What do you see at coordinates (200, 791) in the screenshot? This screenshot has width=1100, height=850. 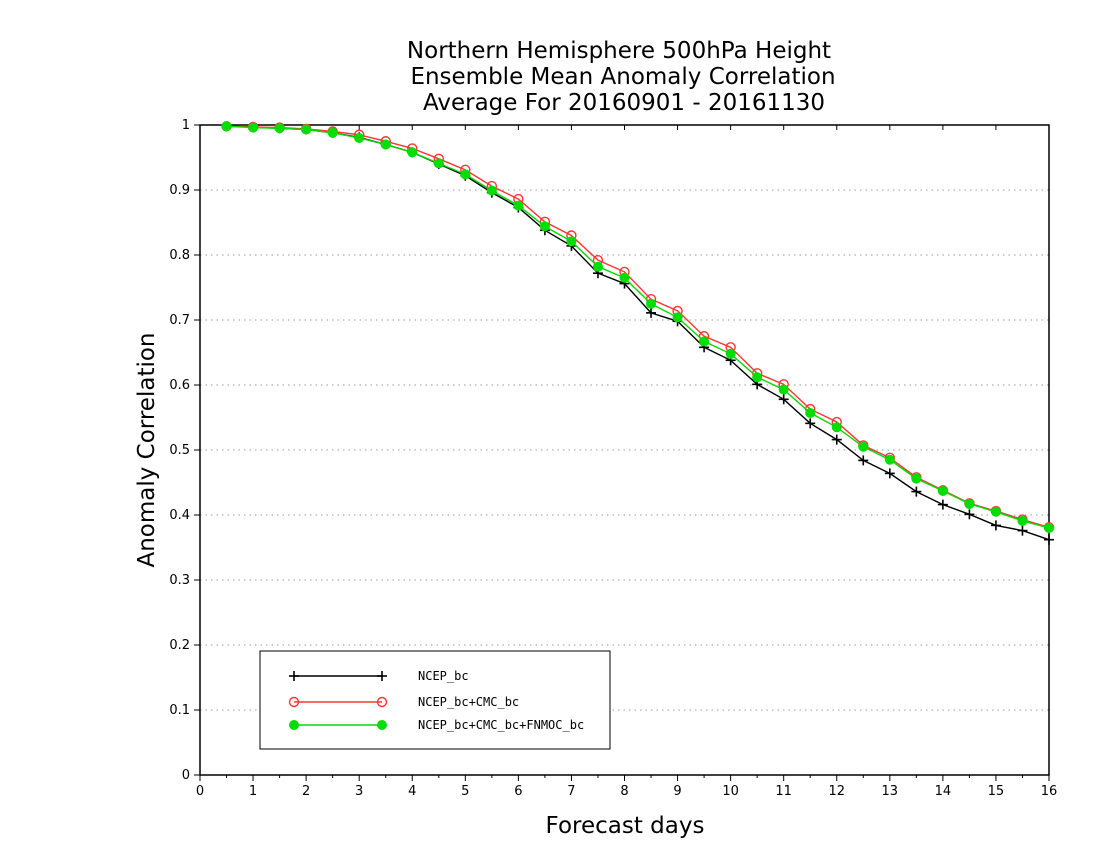 I see `x-tick-label: 0` at bounding box center [200, 791].